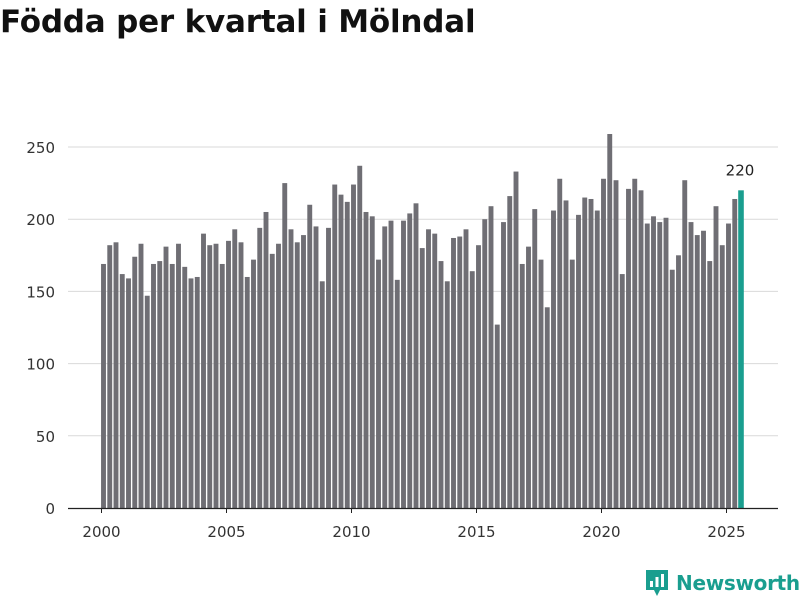 The height and width of the screenshot is (600, 800). I want to click on x-tick-label: 2020, so click(601, 532).